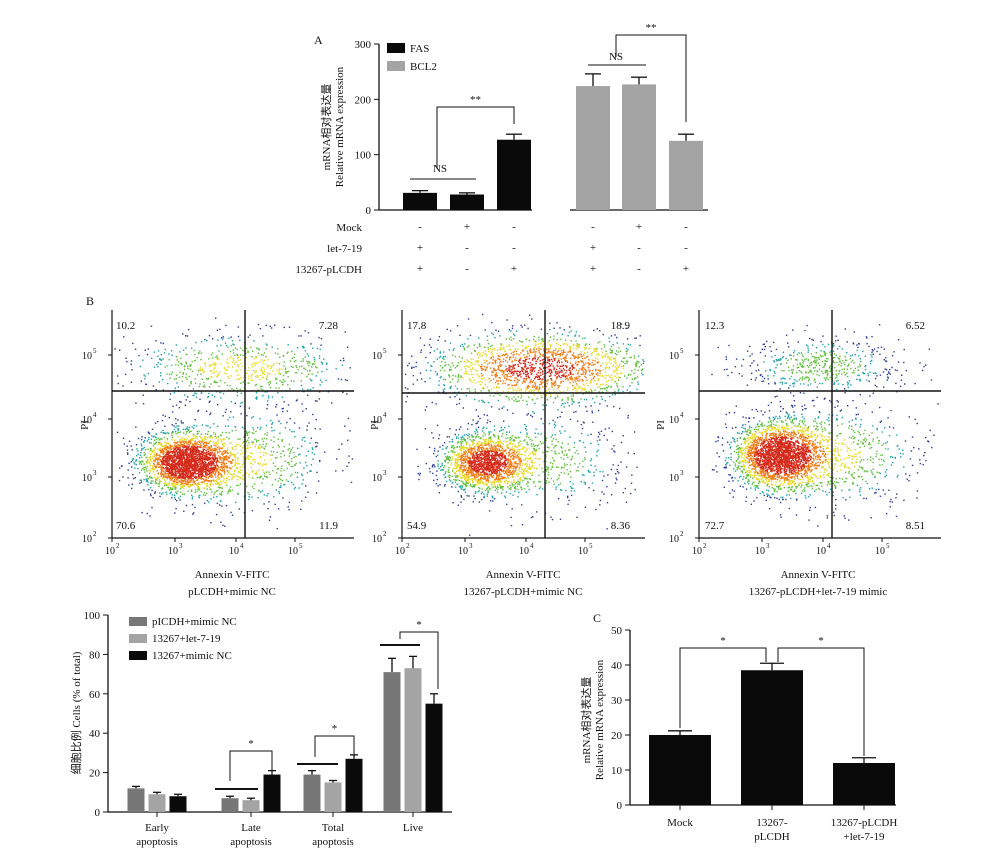 Image resolution: width=991 pixels, height=860 pixels. I want to click on flow-plot-xtick-exp: 2, so click(118, 546).